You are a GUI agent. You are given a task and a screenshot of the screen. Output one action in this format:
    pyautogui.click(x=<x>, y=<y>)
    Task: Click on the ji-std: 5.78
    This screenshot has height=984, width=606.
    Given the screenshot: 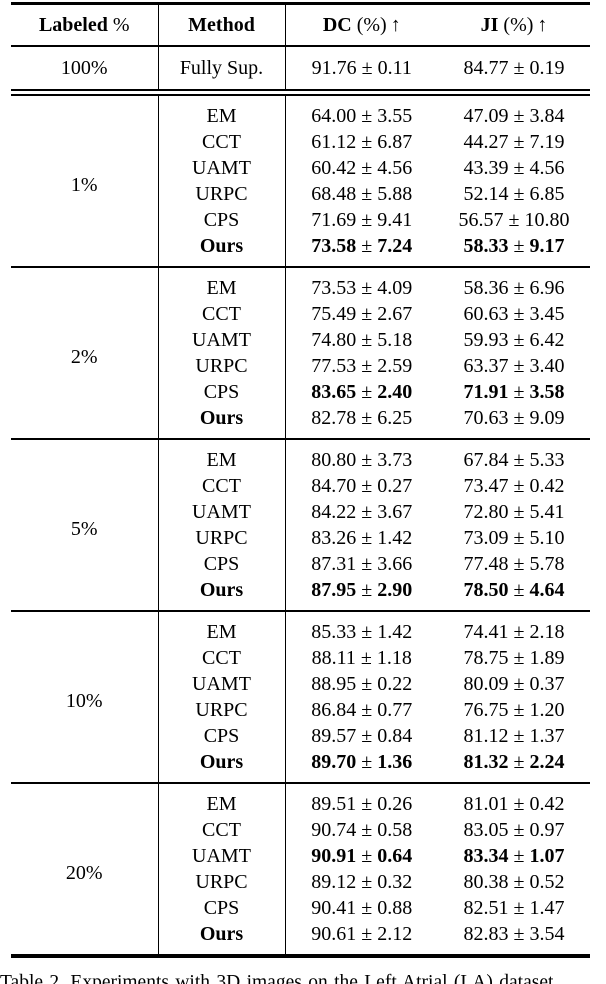 What is the action you would take?
    pyautogui.click(x=547, y=564)
    